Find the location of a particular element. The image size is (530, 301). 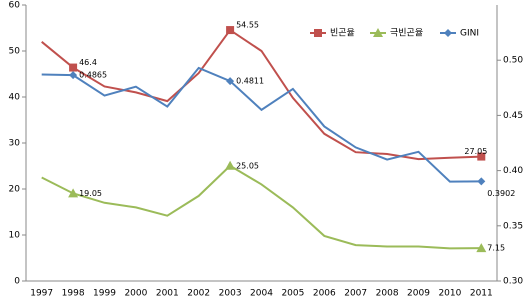

x-tick-label: 2003 is located at coordinates (230, 294).